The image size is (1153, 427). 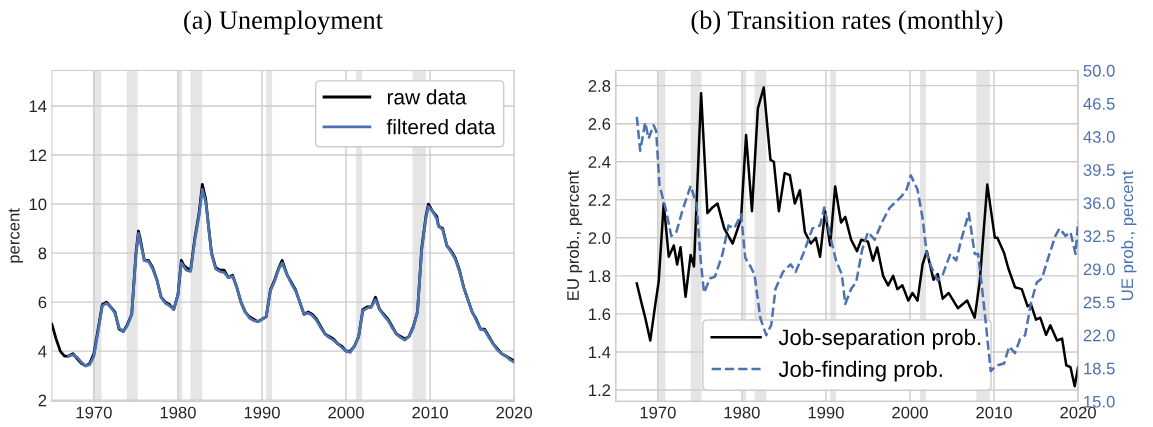 I want to click on y-tick-label: 1.6, so click(x=600, y=314).